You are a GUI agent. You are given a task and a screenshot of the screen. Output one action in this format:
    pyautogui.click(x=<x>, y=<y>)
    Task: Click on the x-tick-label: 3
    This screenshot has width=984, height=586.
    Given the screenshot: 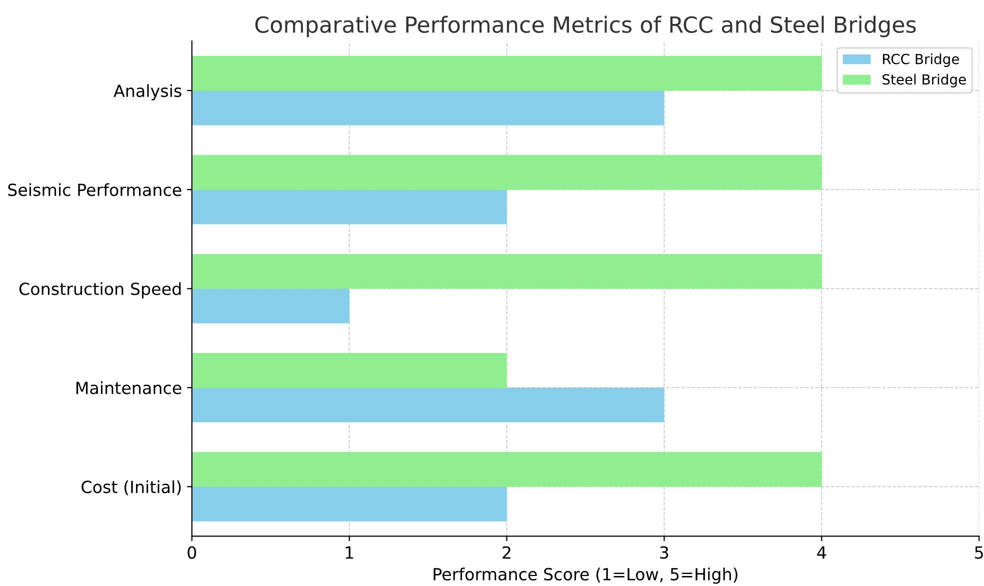 What is the action you would take?
    pyautogui.click(x=664, y=552)
    